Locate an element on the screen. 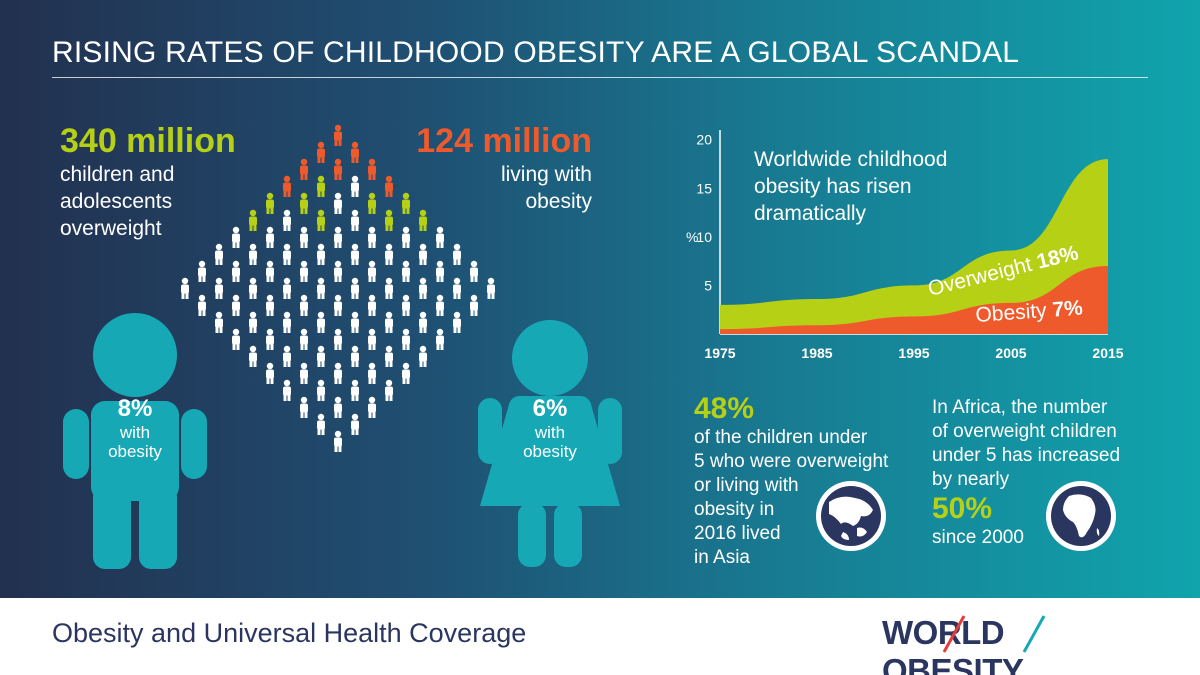 This screenshot has height=675, width=1200. chart-caption-line1: Worldwide childhood is located at coordinates (851, 159).